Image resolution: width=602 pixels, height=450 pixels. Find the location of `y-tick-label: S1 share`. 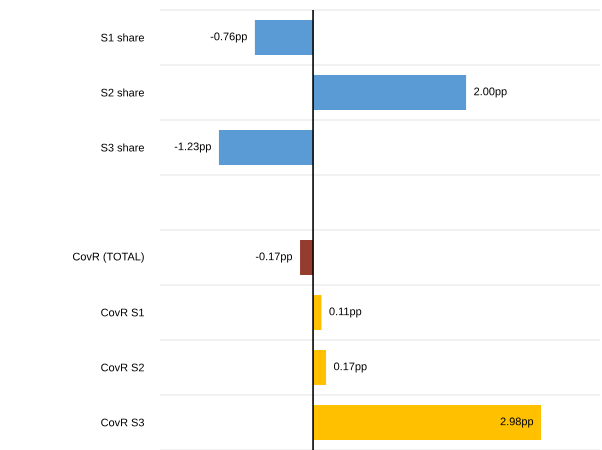

y-tick-label: S1 share is located at coordinates (122, 37).